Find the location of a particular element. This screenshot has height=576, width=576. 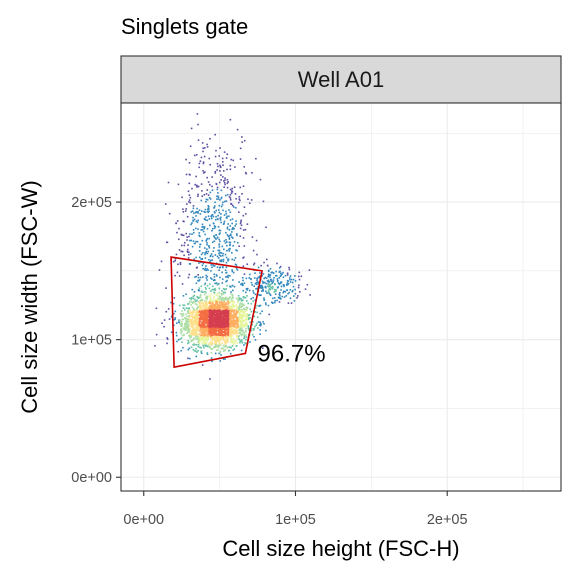

data-points is located at coordinates (232, 246).